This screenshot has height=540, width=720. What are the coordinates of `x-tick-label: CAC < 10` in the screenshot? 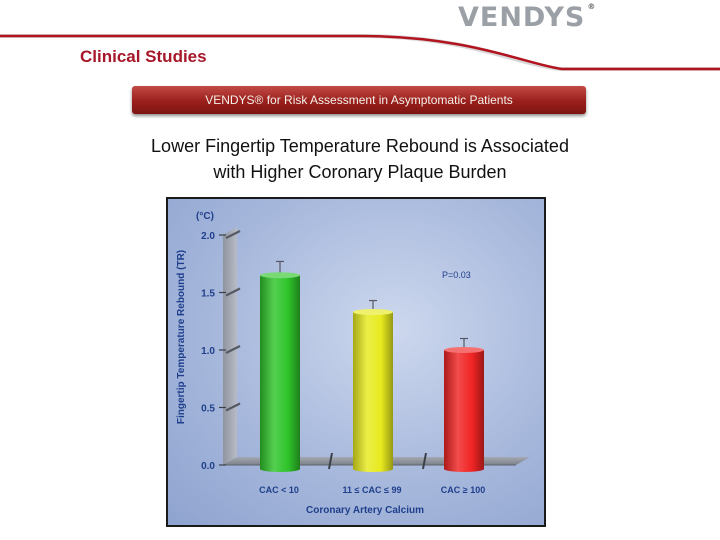 It's located at (279, 490).